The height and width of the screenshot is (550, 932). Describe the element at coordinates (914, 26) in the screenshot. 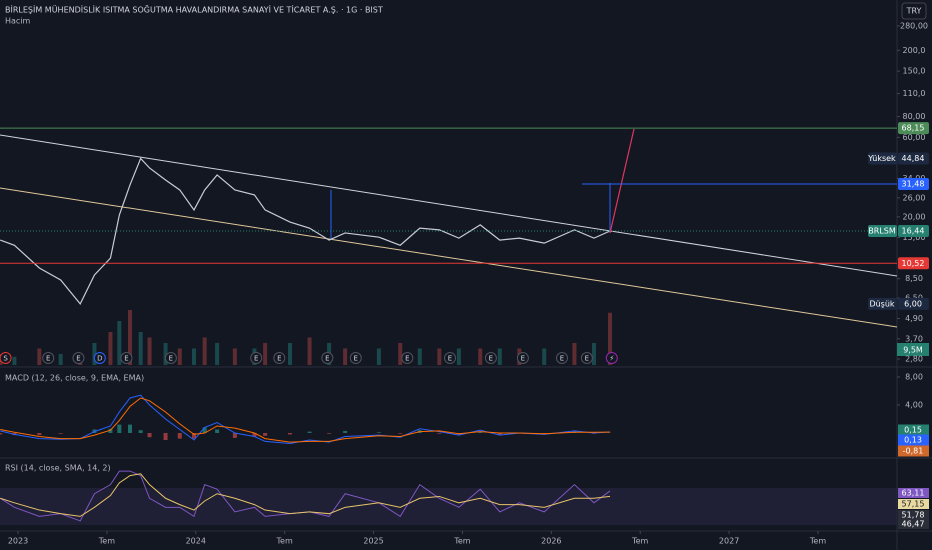

I see `price-tick-label: 280,00` at that location.